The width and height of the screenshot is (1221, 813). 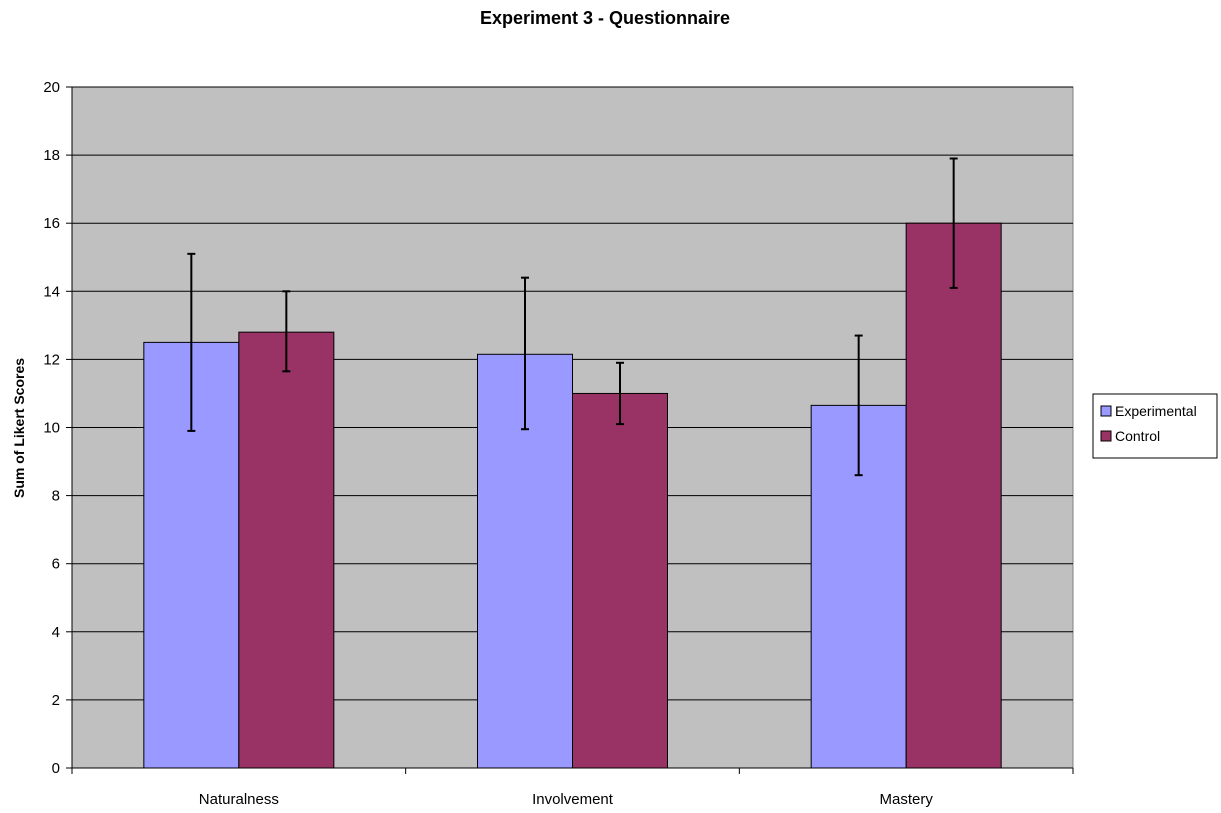 I want to click on chart-title: Experiment 3 - Questionnaire, so click(x=605, y=18).